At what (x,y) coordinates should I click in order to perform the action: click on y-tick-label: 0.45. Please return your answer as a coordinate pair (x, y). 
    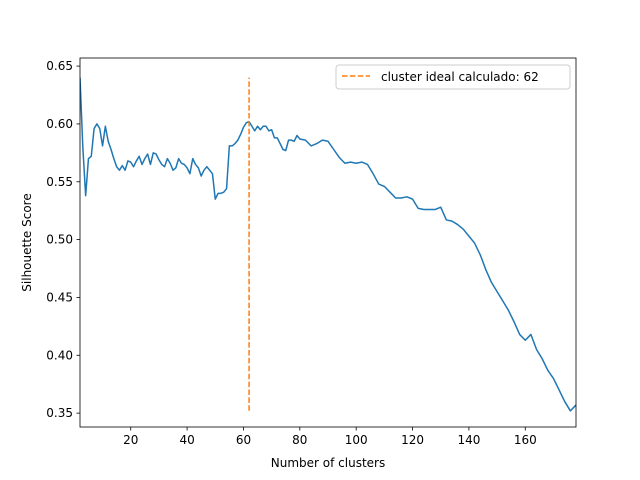
    Looking at the image, I should click on (59, 297).